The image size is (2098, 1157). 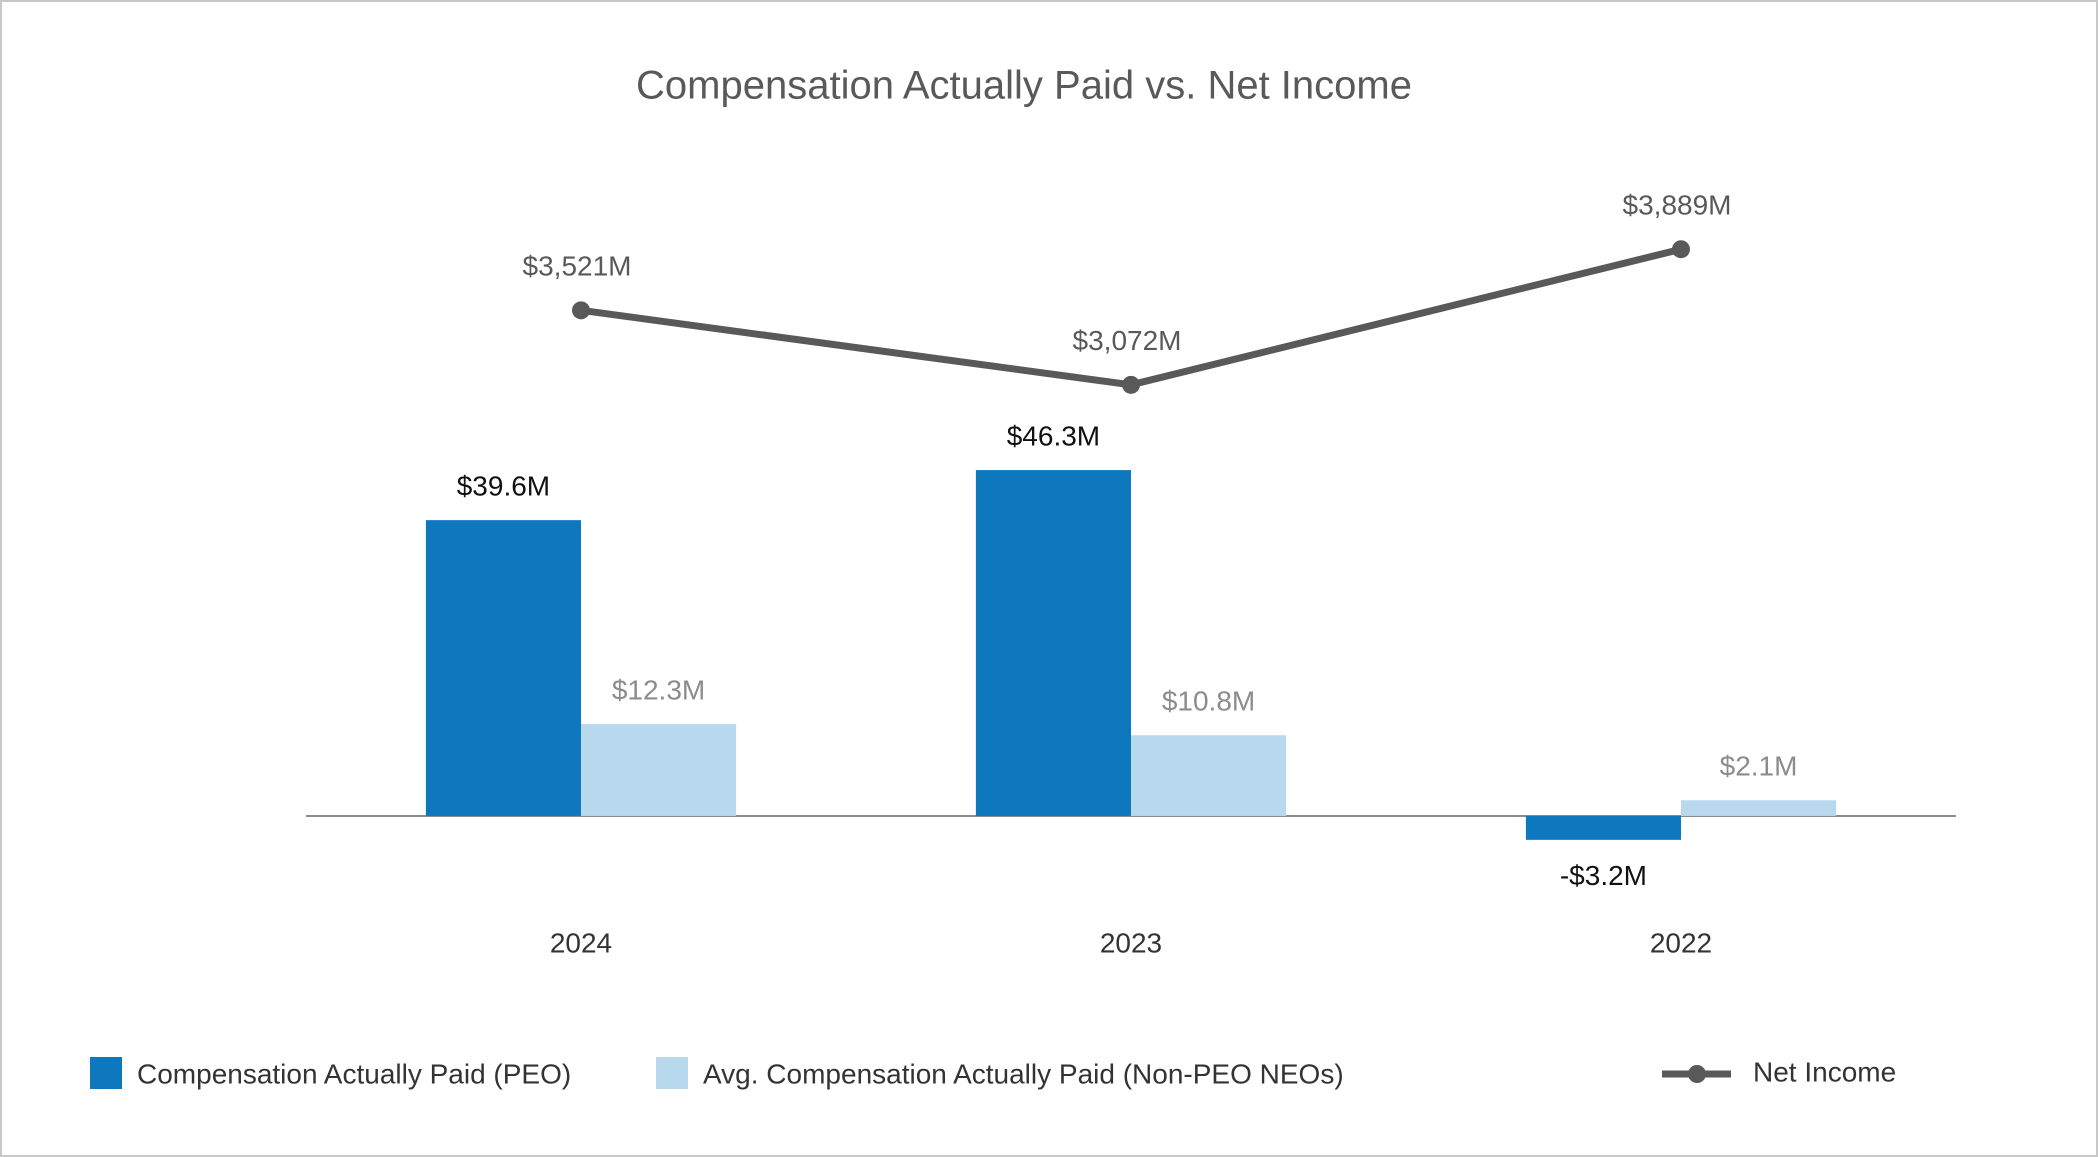 What do you see at coordinates (354, 1073) in the screenshot?
I see `legend-label: Compensation Actually Paid (PEO)` at bounding box center [354, 1073].